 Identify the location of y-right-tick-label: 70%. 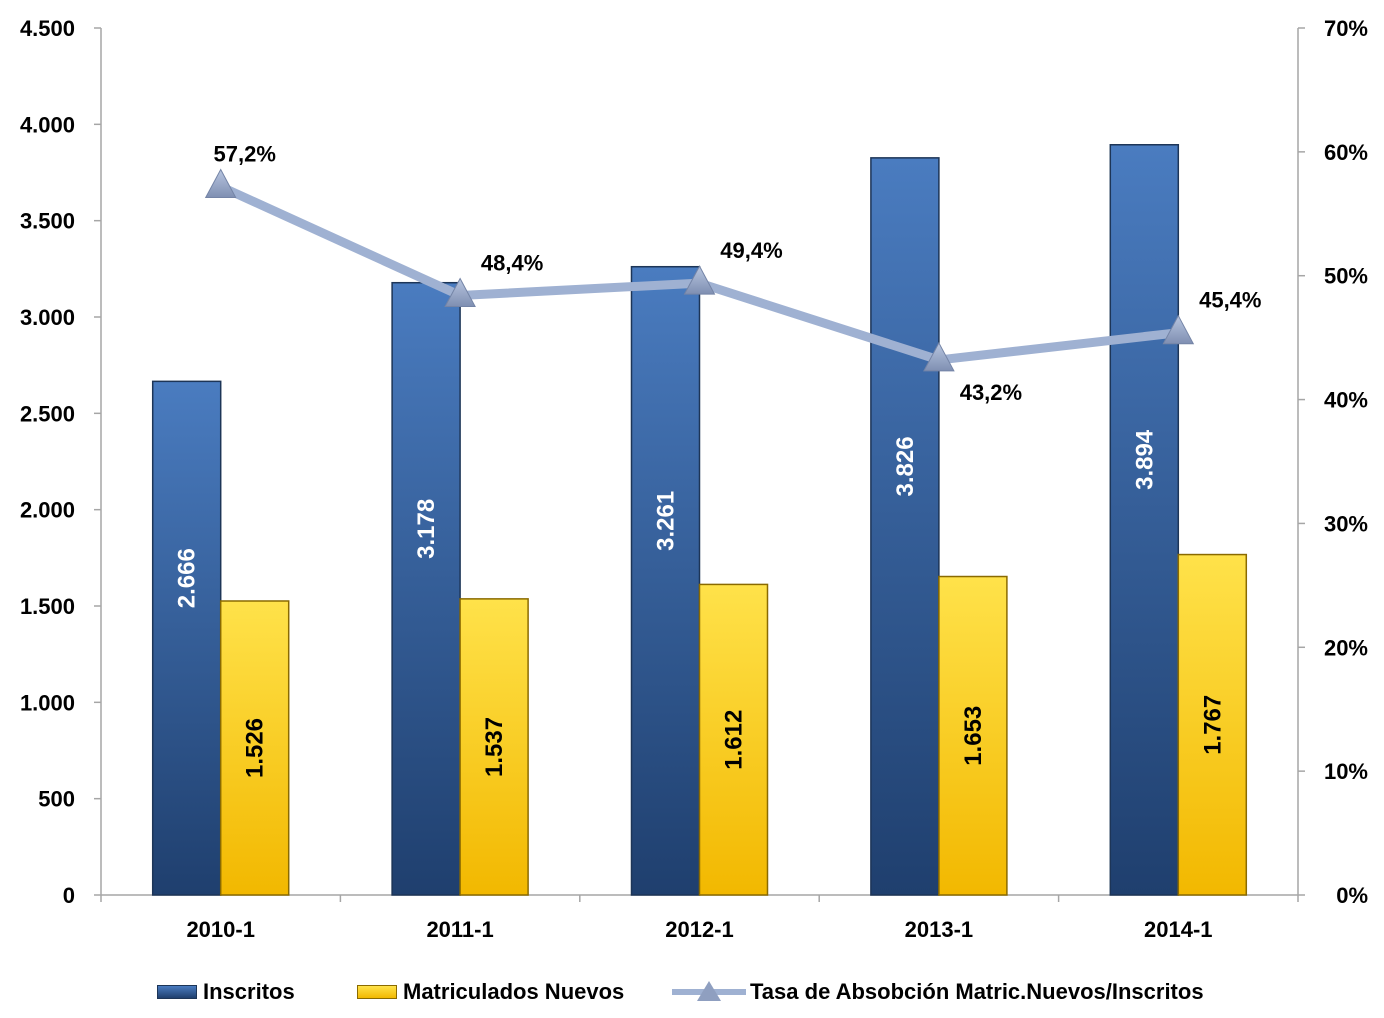
(1346, 28).